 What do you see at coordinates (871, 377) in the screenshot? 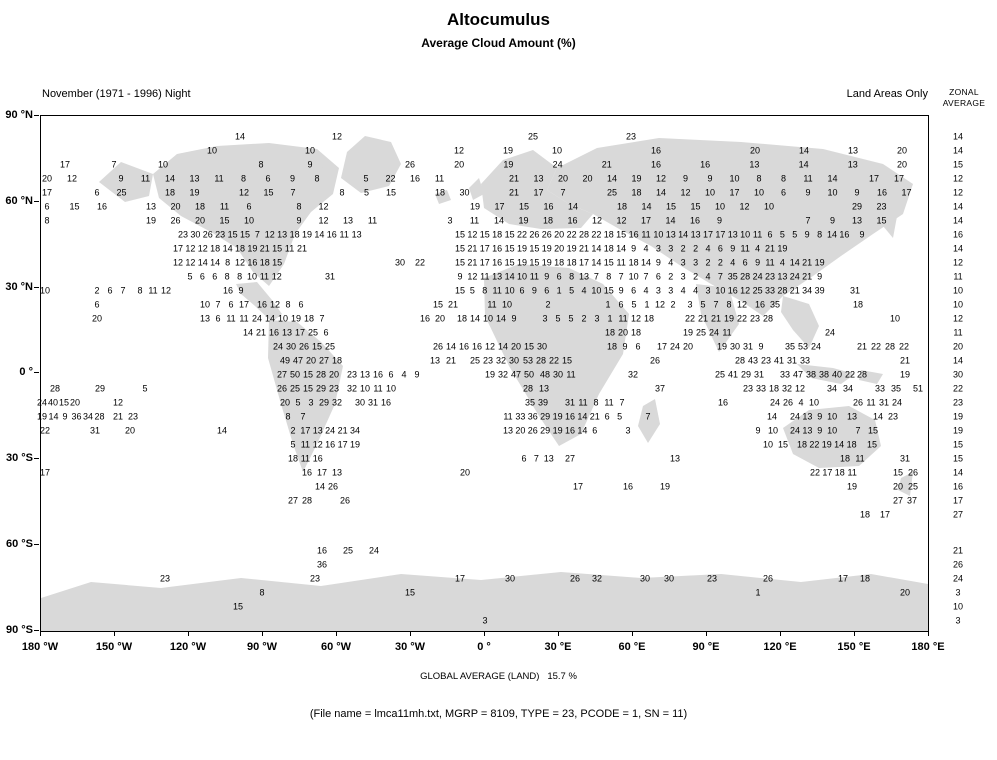
I see `landmass-indonesia-east` at bounding box center [871, 377].